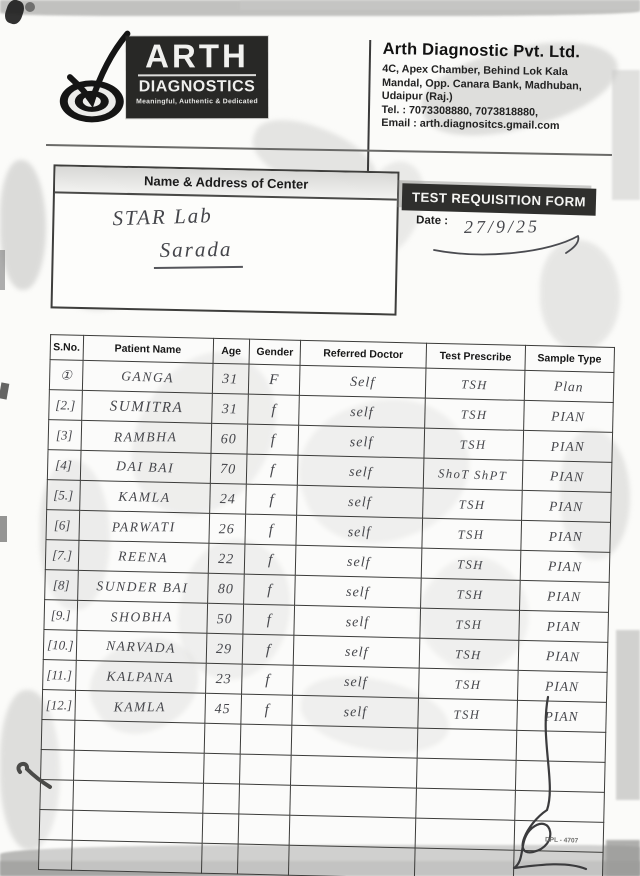 The image size is (640, 876). What do you see at coordinates (481, 50) in the screenshot?
I see `company-name: Arth Diagnostic Pvt. Ltd.` at bounding box center [481, 50].